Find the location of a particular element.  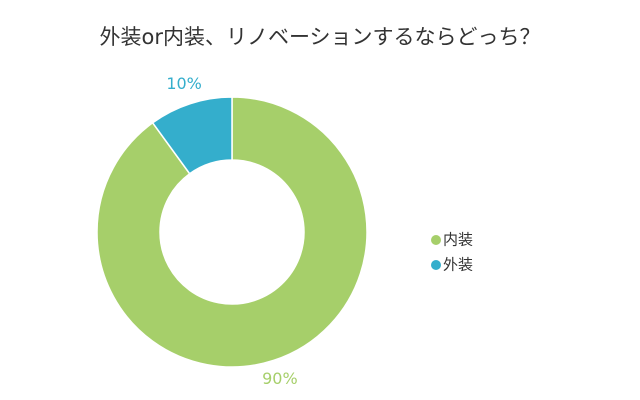

slice is located at coordinates (192, 135).